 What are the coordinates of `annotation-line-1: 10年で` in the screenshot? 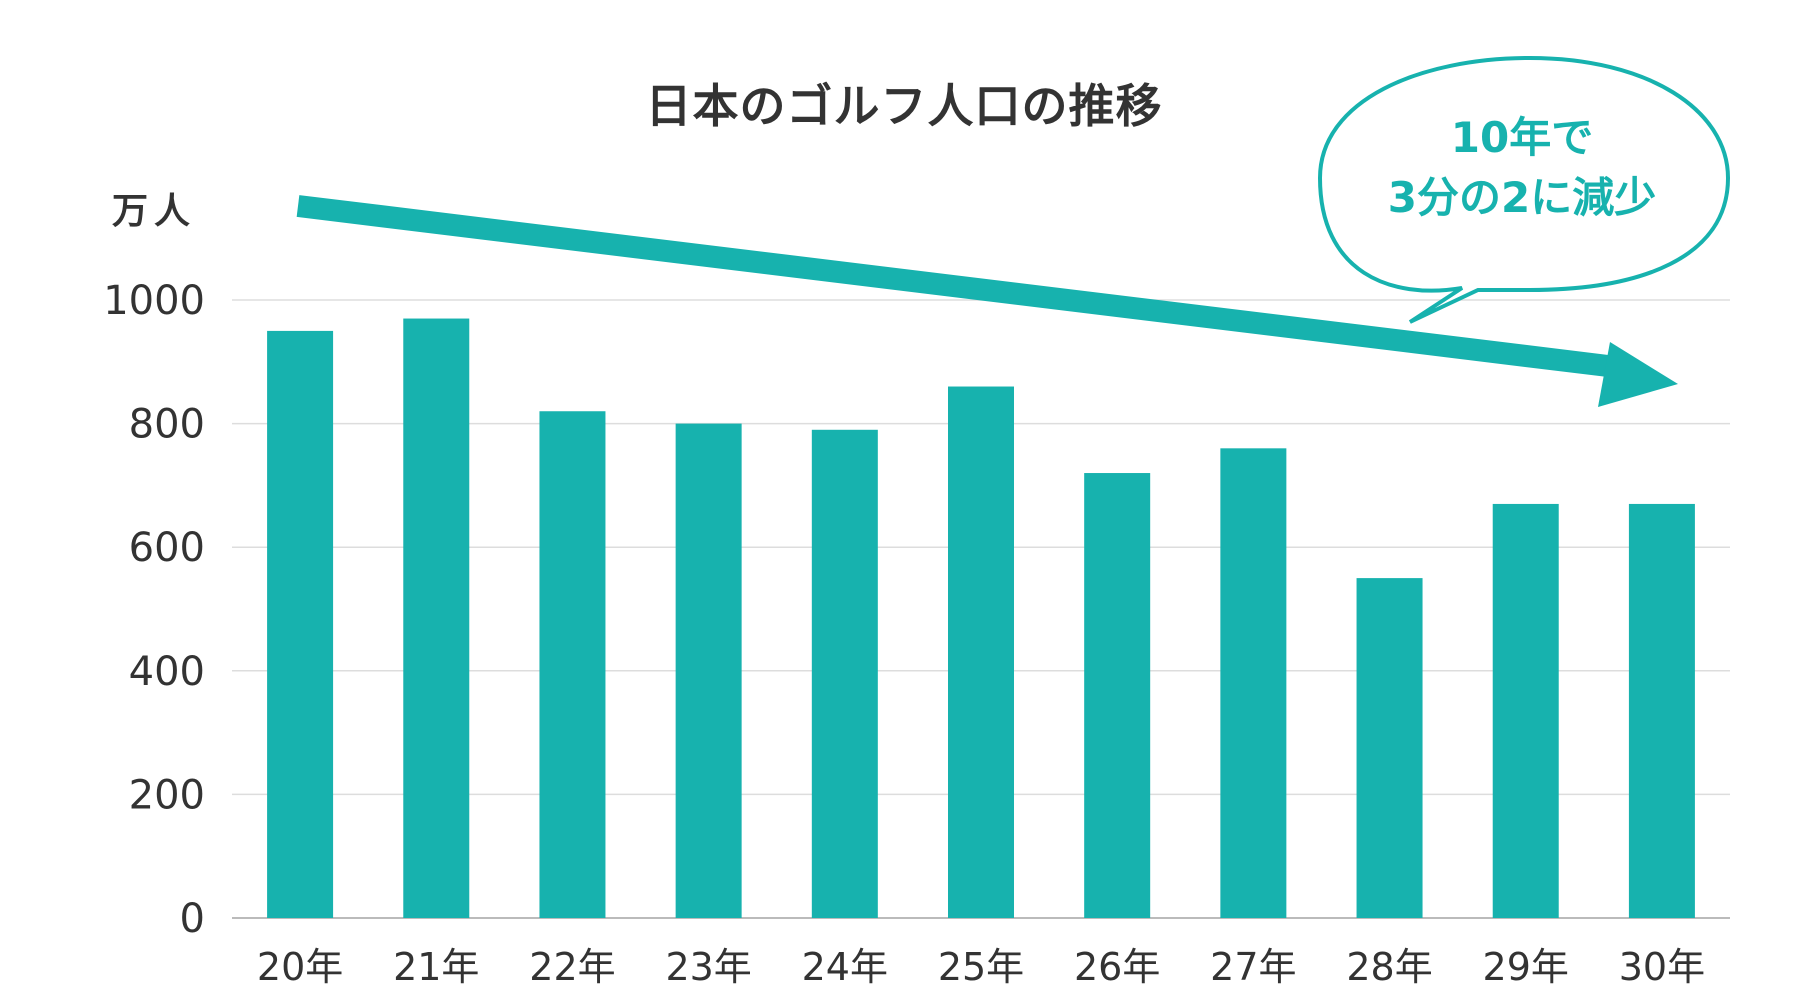 It's located at (1522, 137).